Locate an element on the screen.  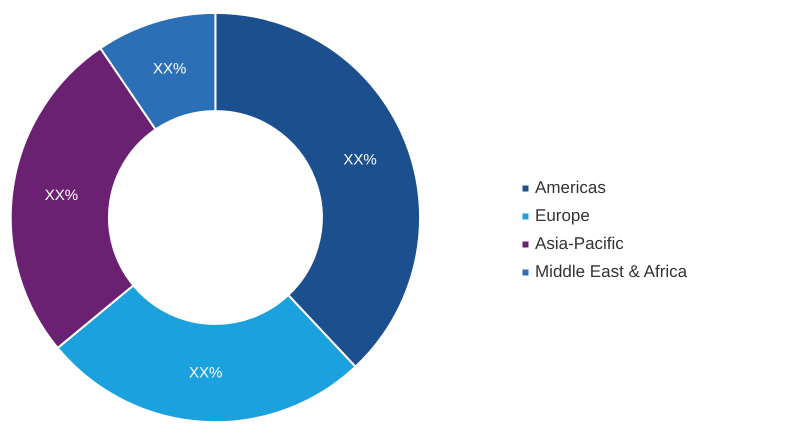
legend-label: Americas is located at coordinates (570, 188).